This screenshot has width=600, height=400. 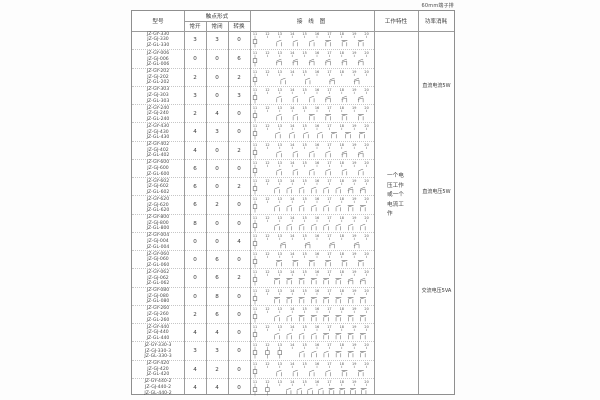 What do you see at coordinates (217, 296) in the screenshot?
I see `normally-closed-count: 8` at bounding box center [217, 296].